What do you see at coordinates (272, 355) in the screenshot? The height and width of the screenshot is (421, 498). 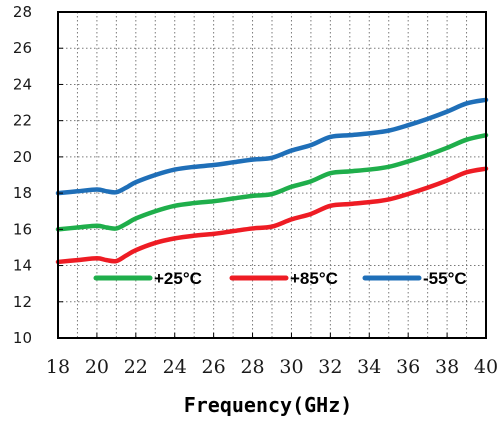 I see `x-tick-labels: 18 20 22 24 26 28 30 32 34 36 38 40` at bounding box center [272, 355].